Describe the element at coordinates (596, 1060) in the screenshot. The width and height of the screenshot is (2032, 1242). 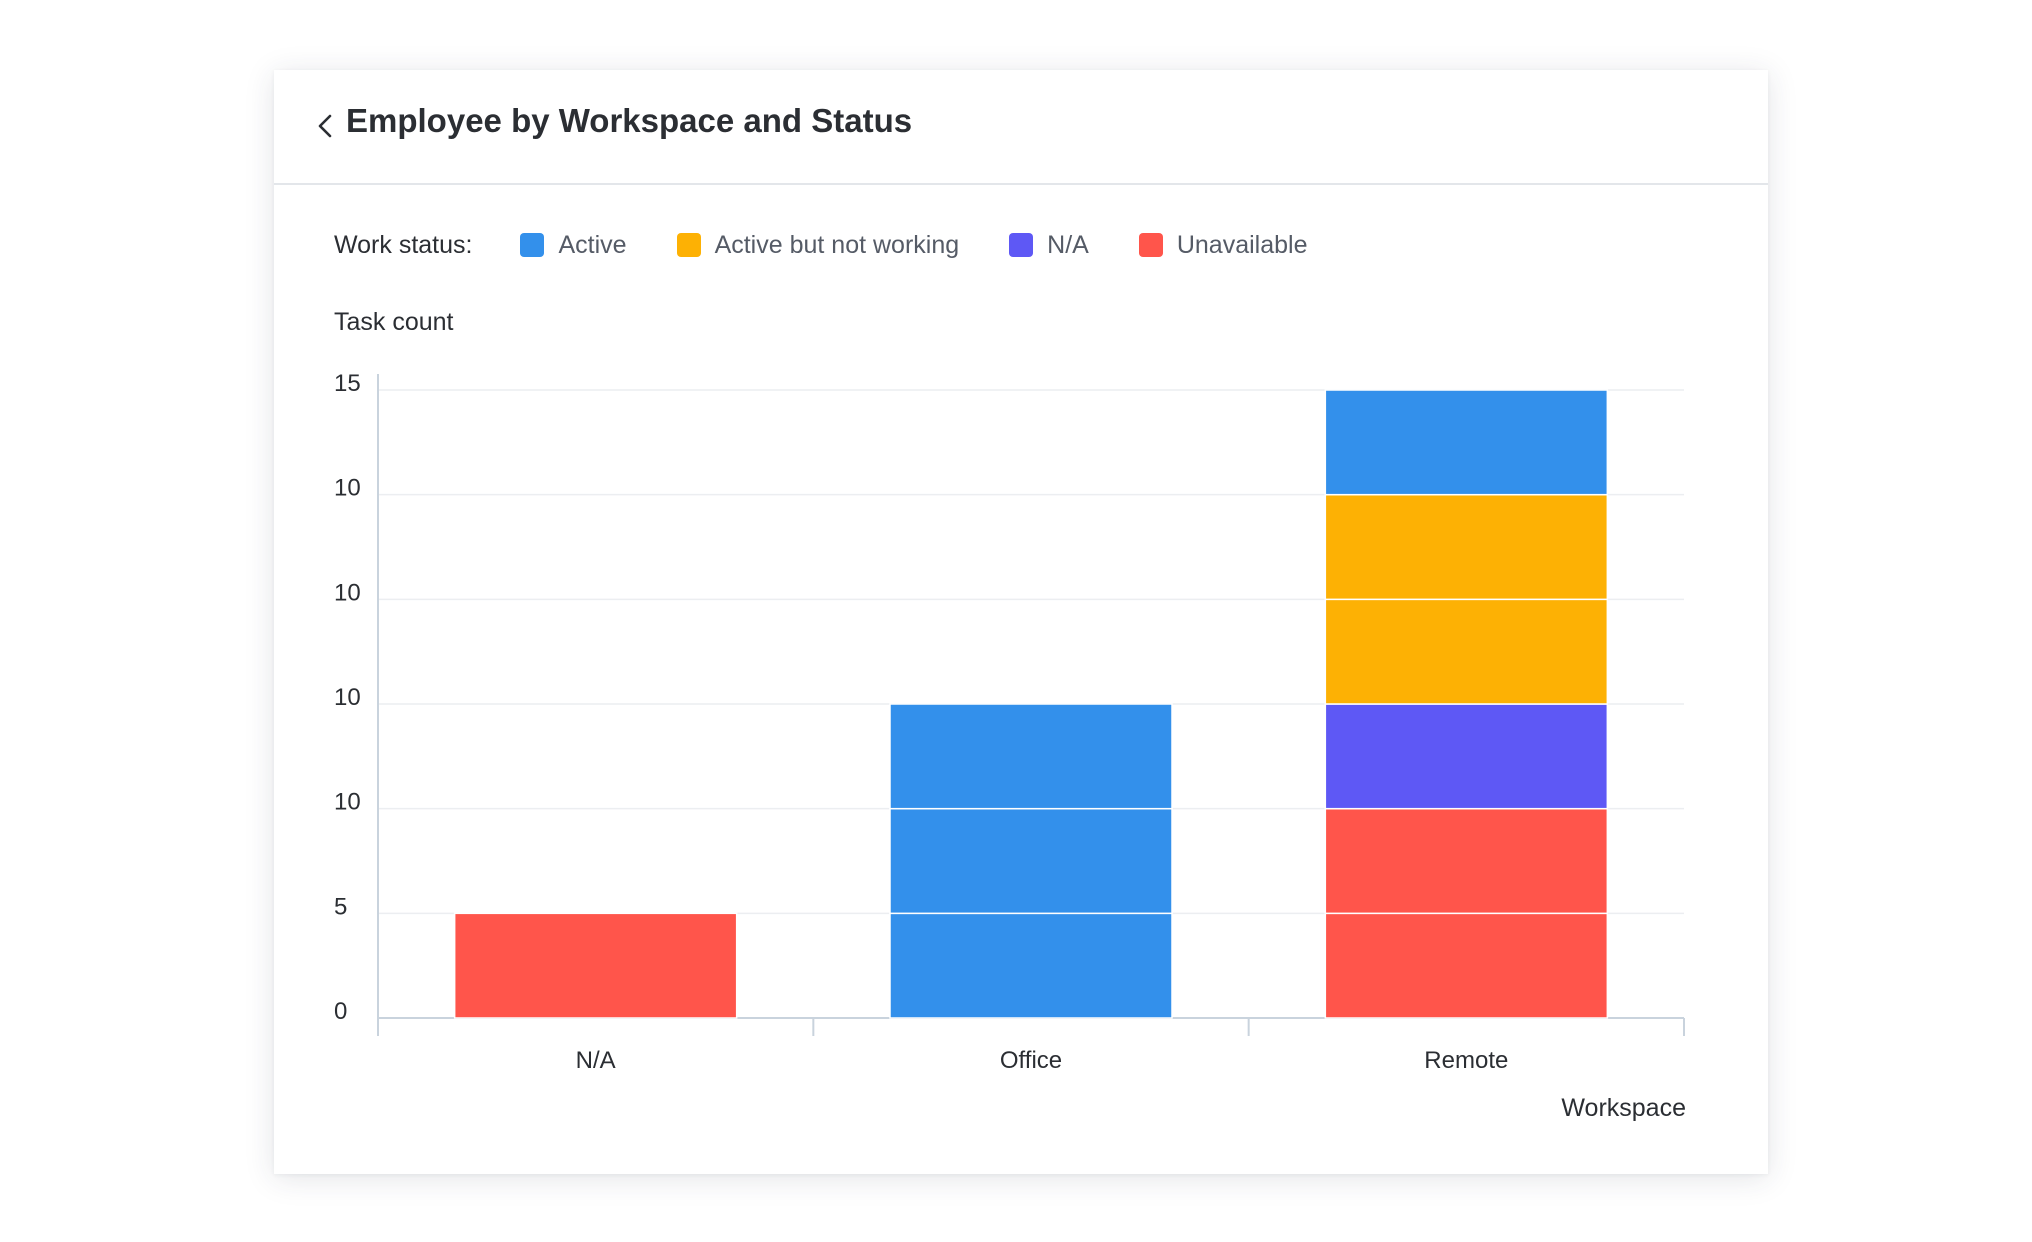
I see `x-tick-label: N/A` at that location.